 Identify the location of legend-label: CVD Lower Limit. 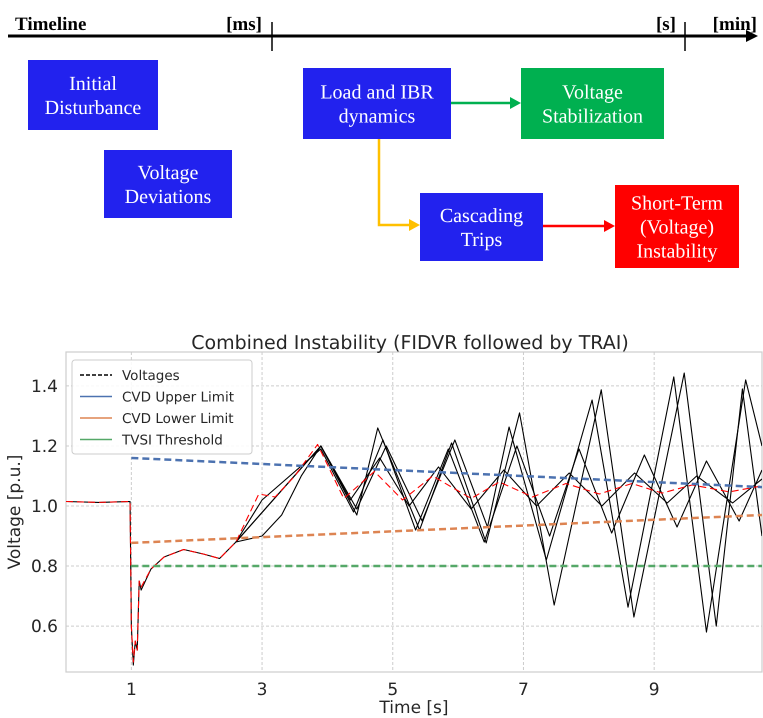
(178, 419).